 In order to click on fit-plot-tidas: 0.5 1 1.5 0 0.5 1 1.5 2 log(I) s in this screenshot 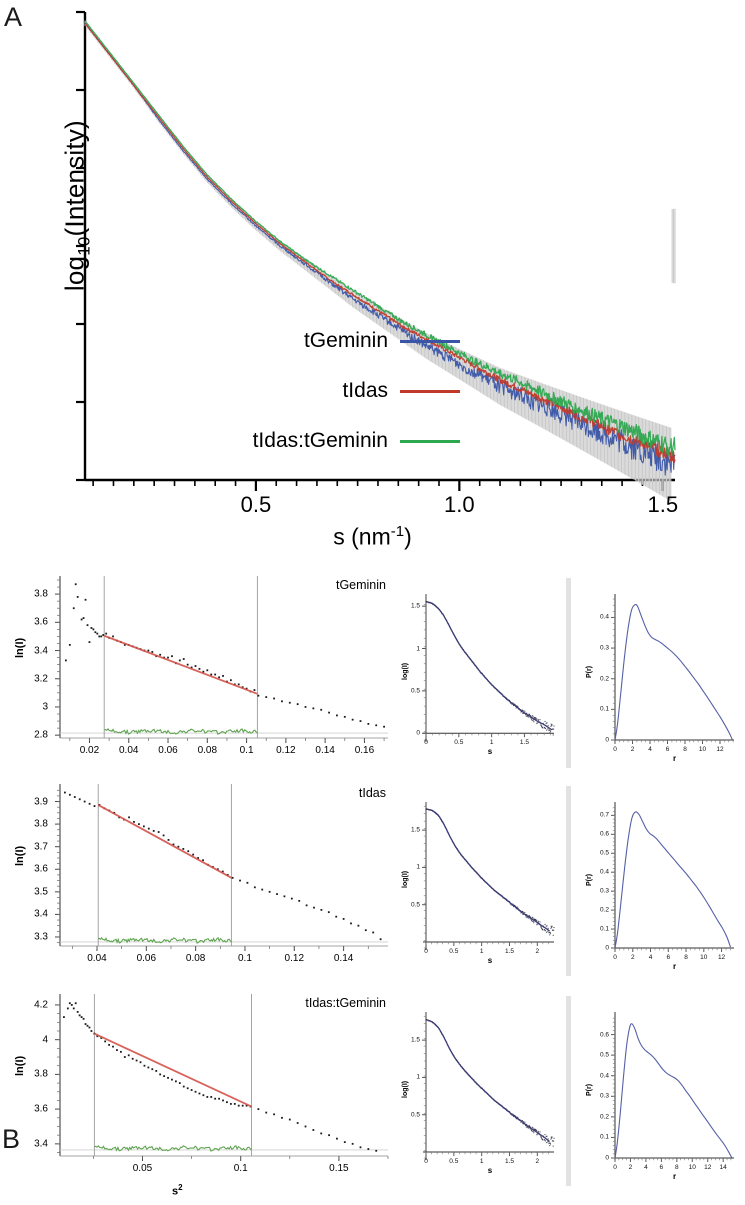, I will do `click(480, 885)`.